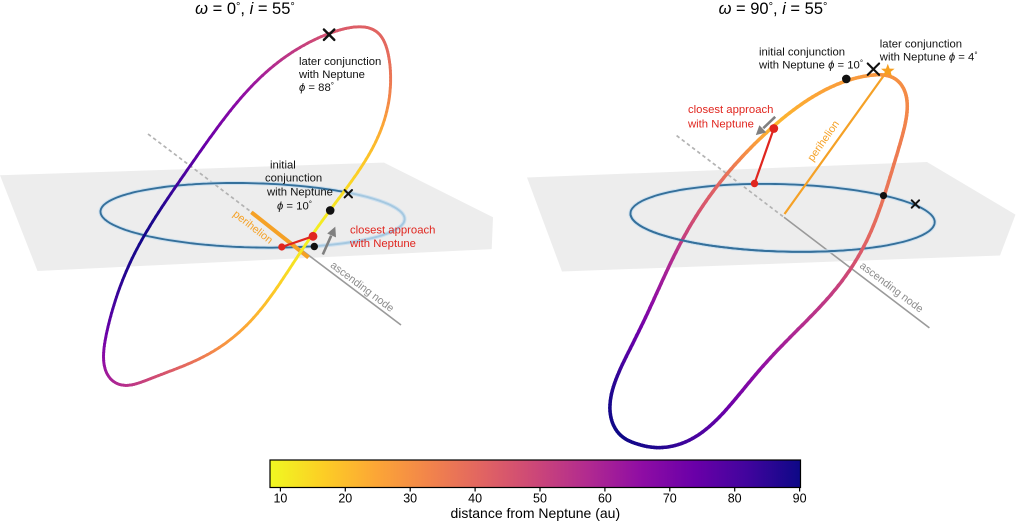  I want to click on svg-text: 80, so click(735, 499).